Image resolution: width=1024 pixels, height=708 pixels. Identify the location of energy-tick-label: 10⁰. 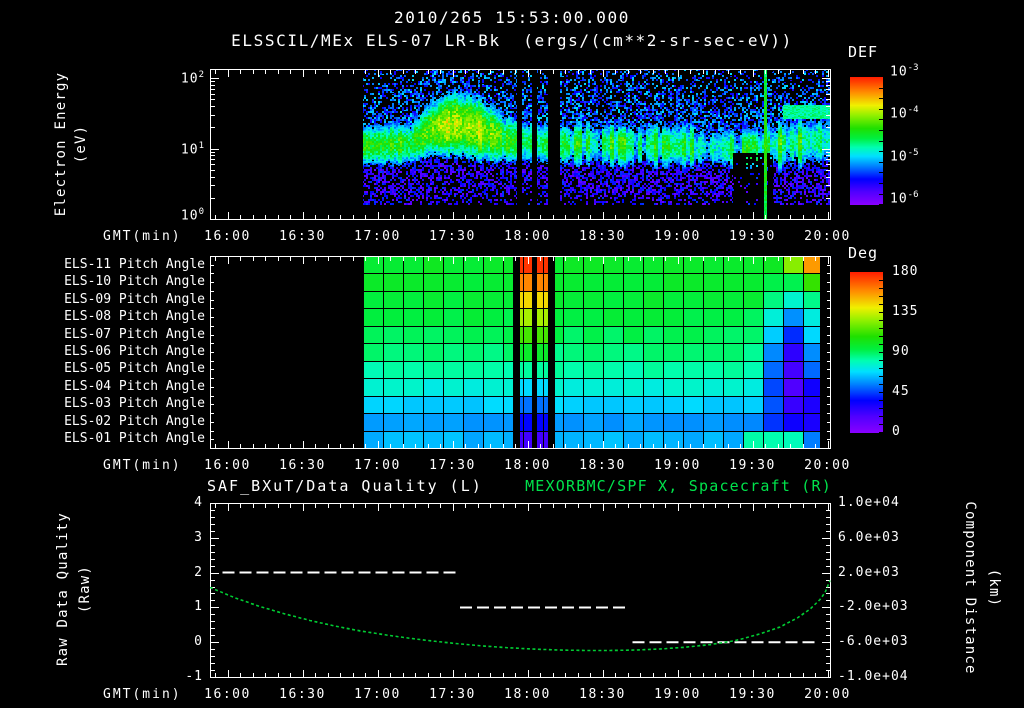
(192, 215).